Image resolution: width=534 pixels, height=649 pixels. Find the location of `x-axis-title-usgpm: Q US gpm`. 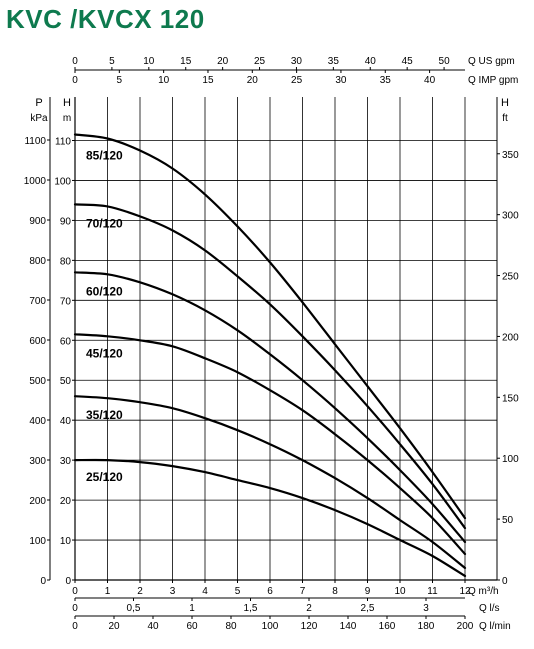

x-axis-title-usgpm: Q US gpm is located at coordinates (491, 61).